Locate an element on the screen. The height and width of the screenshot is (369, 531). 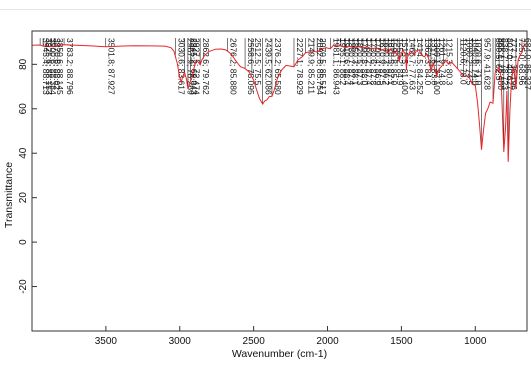
peak-annotation-label: 1317.6; 83.0 is located at coordinates (434, 62).